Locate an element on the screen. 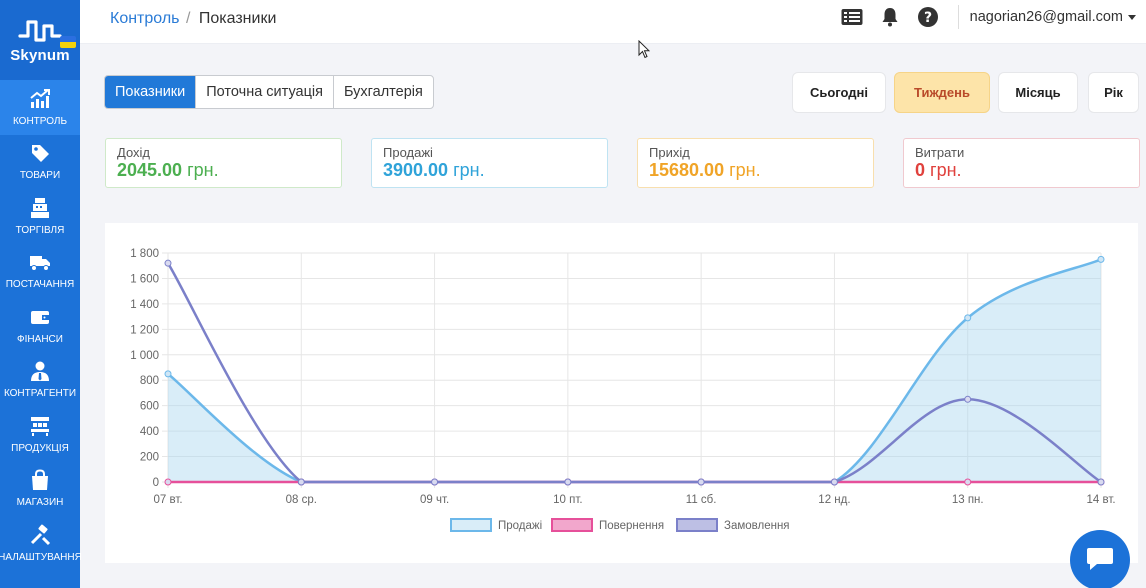 The height and width of the screenshot is (588, 1146). stat-card-value: 2045.00 is located at coordinates (150, 170).